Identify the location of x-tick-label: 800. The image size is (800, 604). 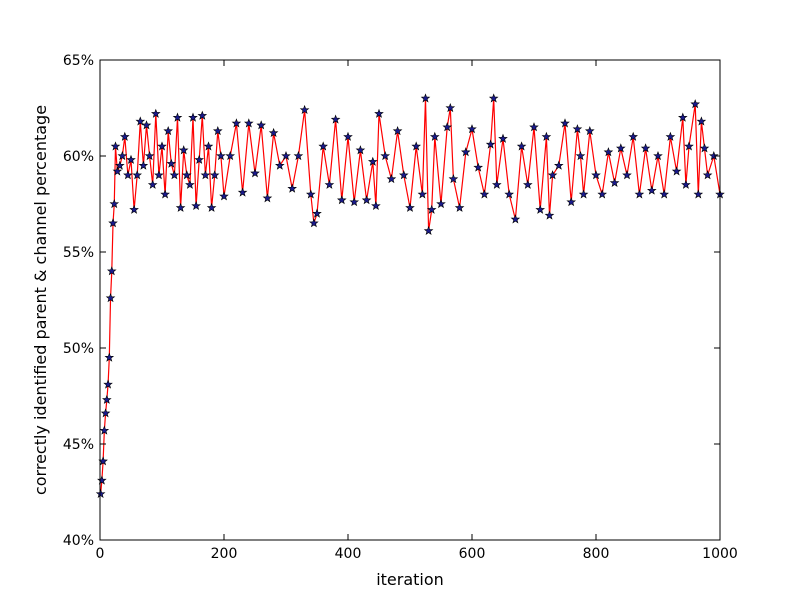
(596, 554).